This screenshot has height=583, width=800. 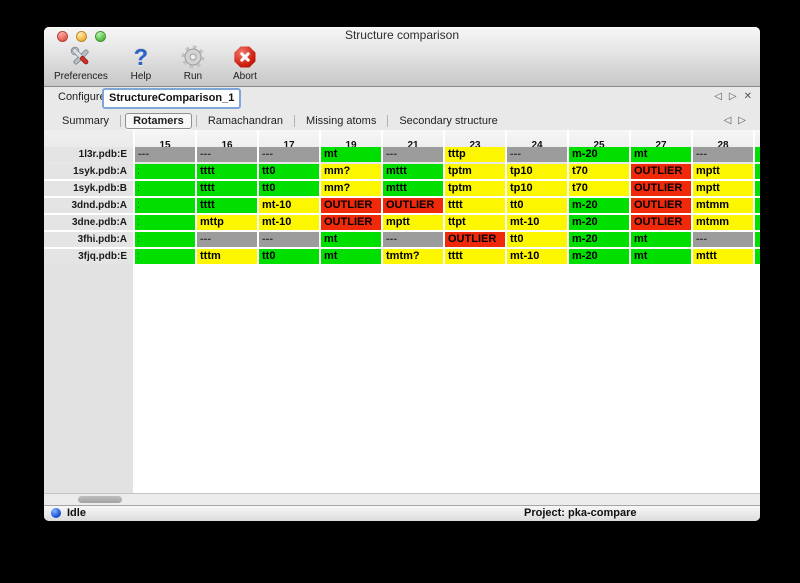 What do you see at coordinates (81, 62) in the screenshot?
I see `preferences-button: Preferences` at bounding box center [81, 62].